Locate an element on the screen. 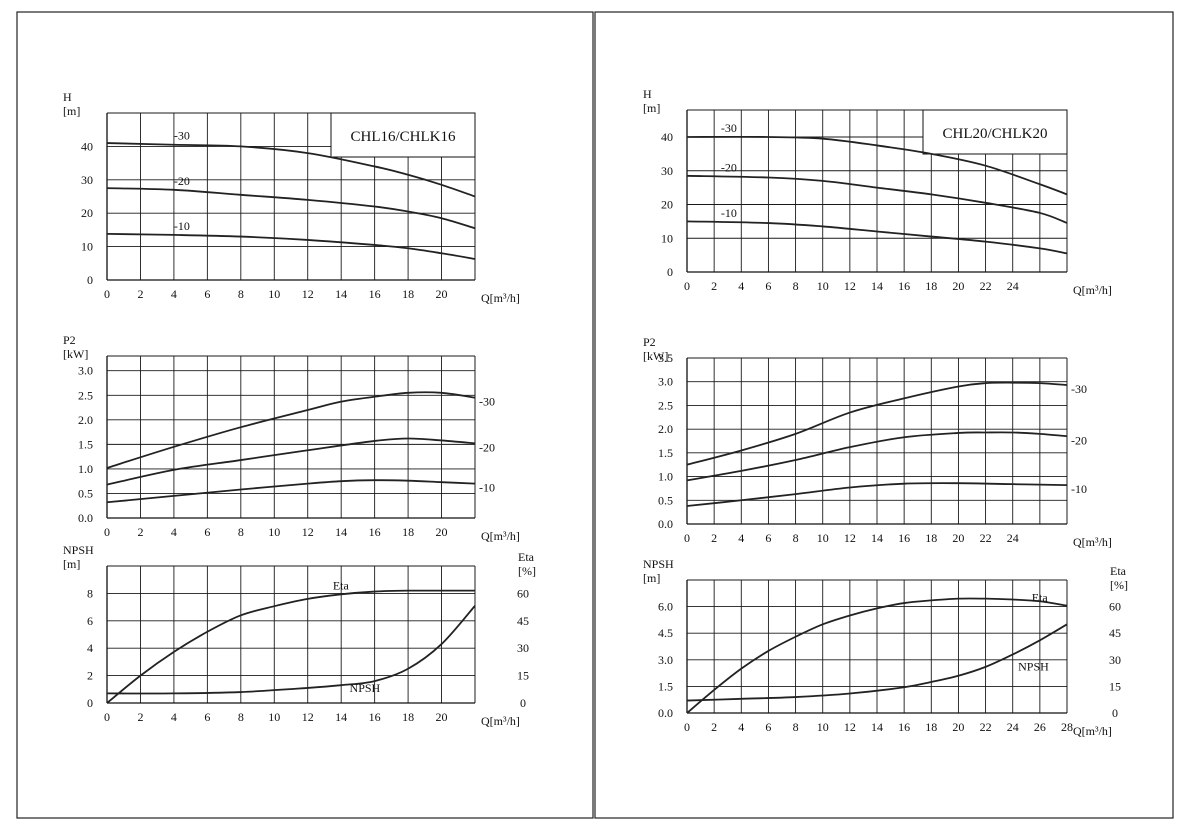  y-tick-label: 4 is located at coordinates (90, 648).